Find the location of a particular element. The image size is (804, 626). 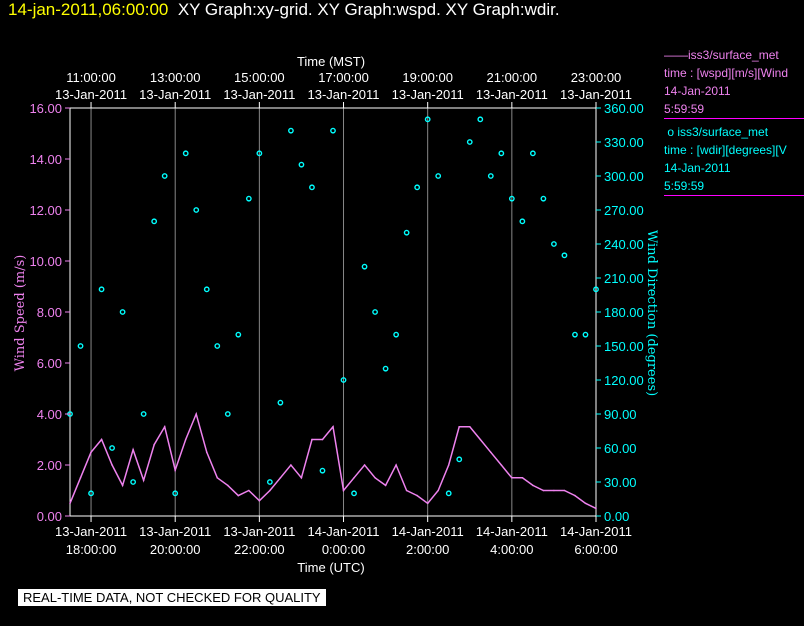

x-tick-label-time: 18:00:00 is located at coordinates (91, 549).